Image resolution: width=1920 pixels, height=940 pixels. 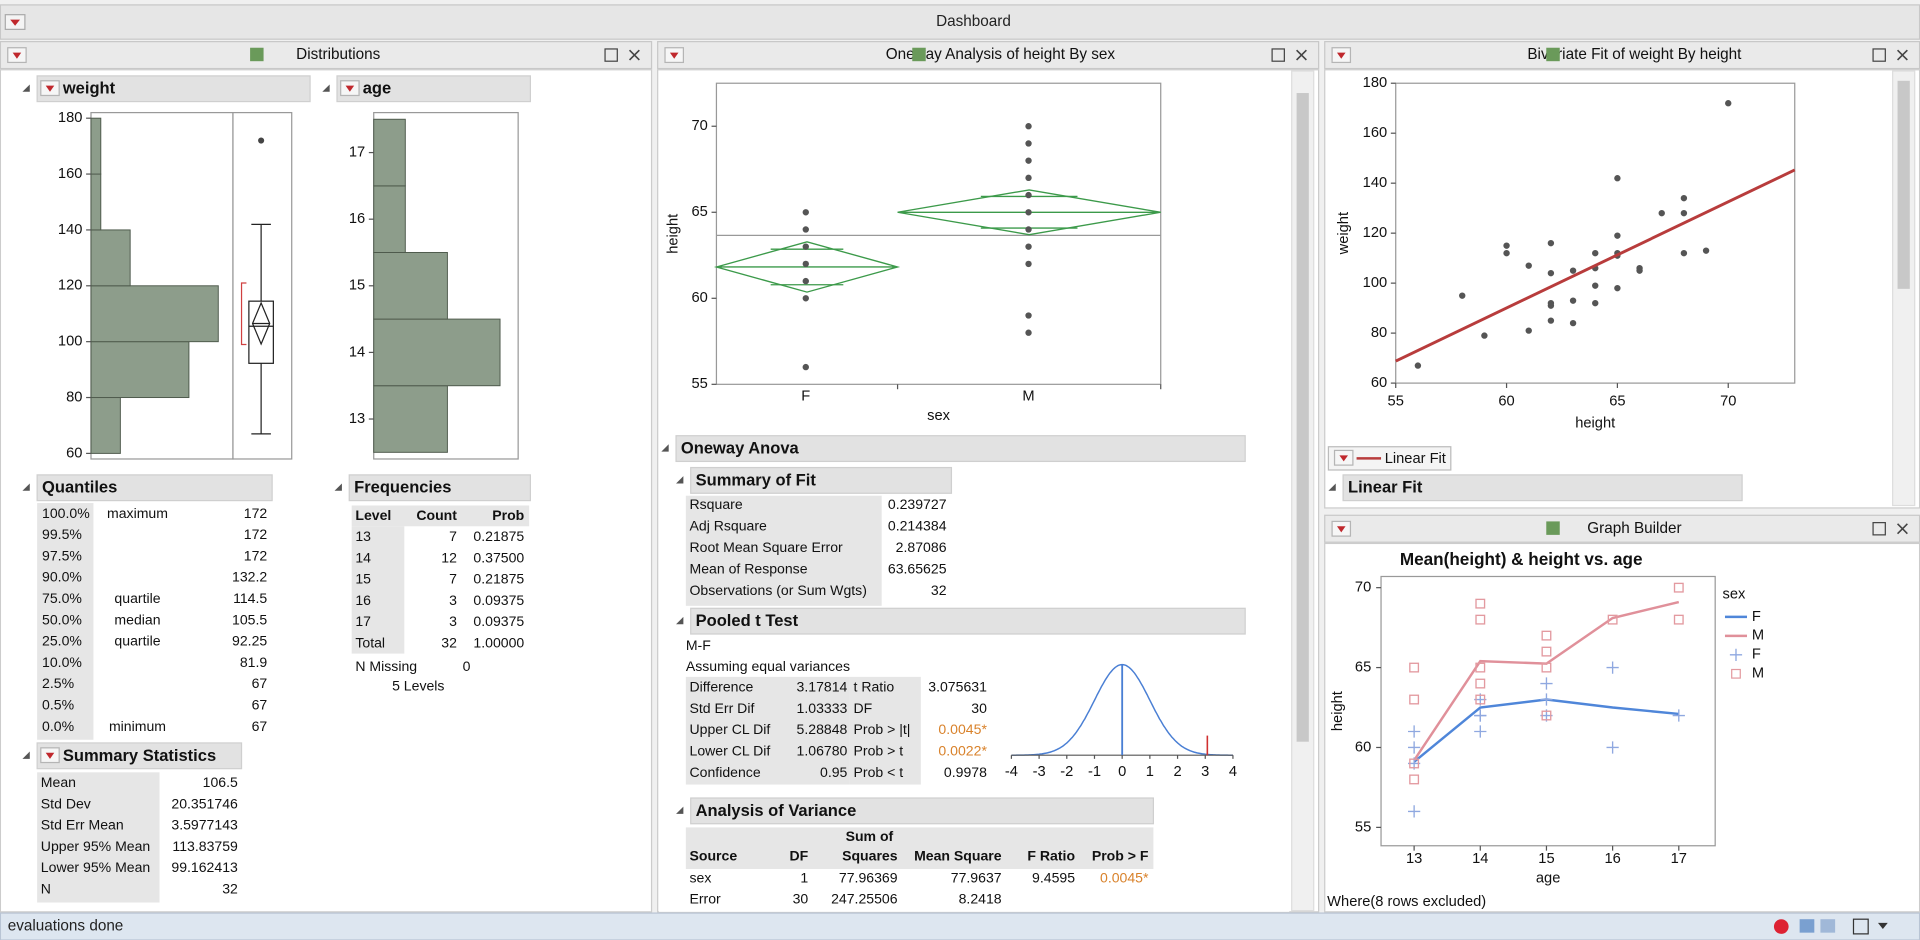 I want to click on y-tick-label: 65, so click(x=700, y=212).